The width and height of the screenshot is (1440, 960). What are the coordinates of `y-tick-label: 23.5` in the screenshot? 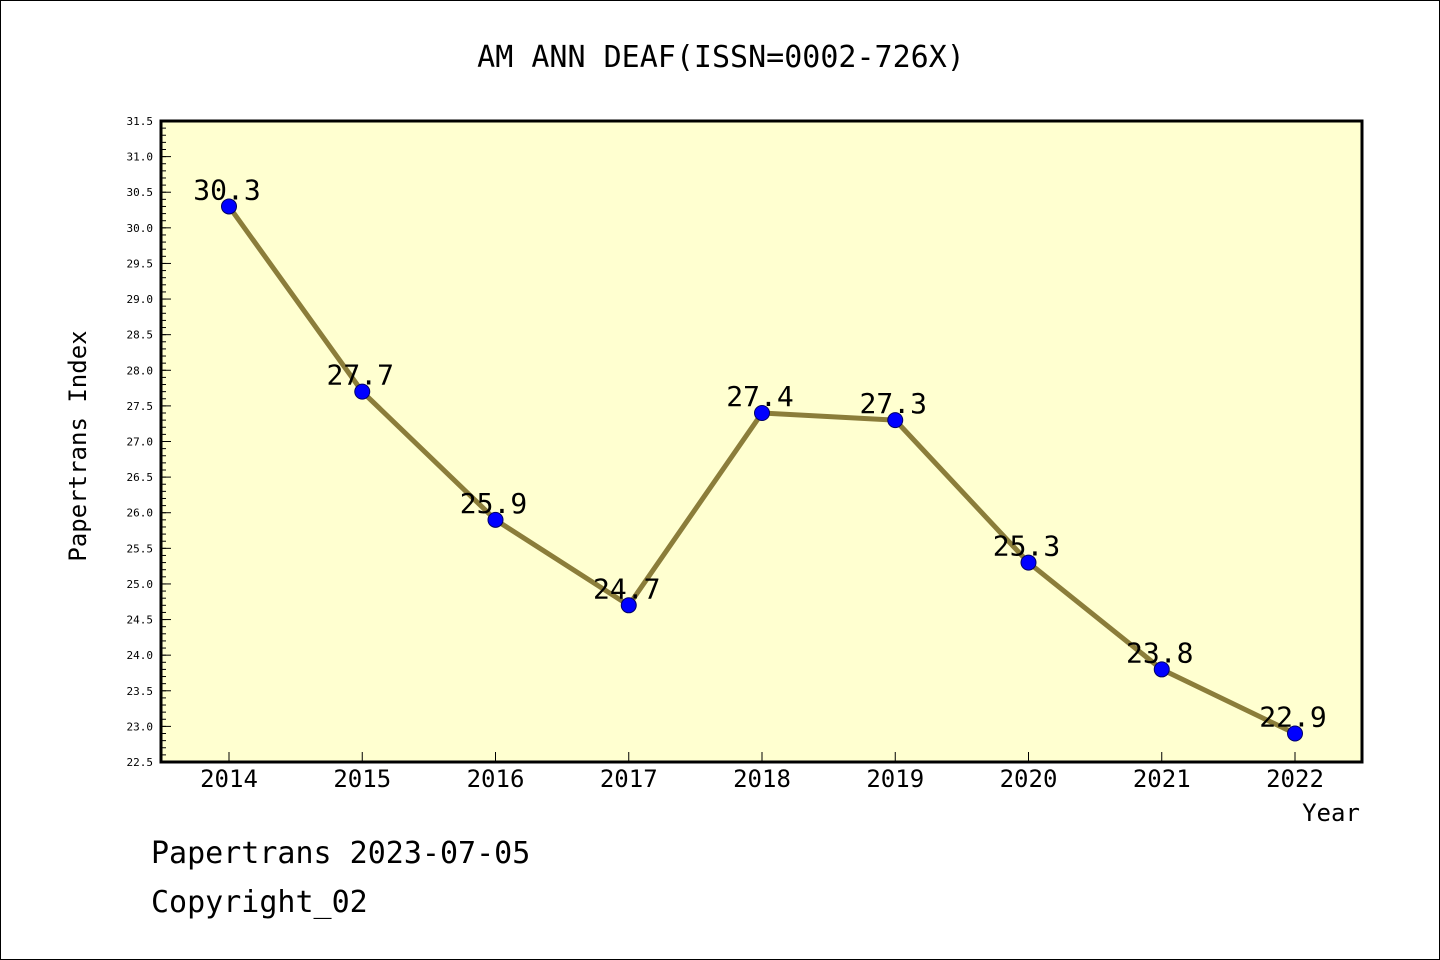 It's located at (140, 691).